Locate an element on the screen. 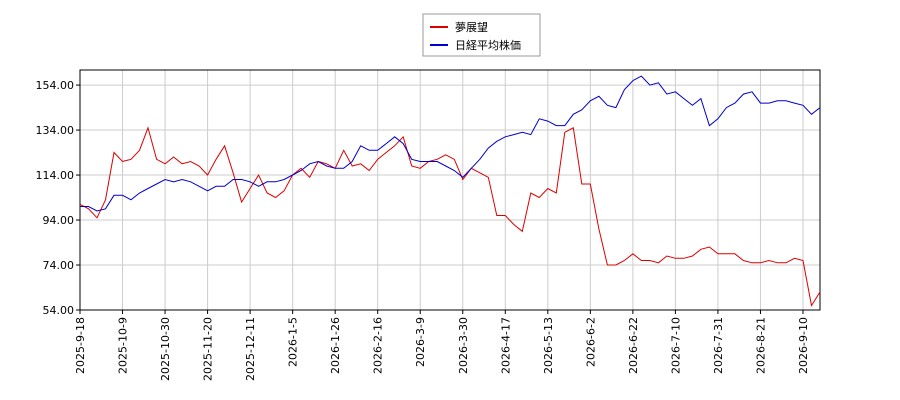 The height and width of the screenshot is (400, 900). y-tick-label: 74.00 is located at coordinates (59, 265).